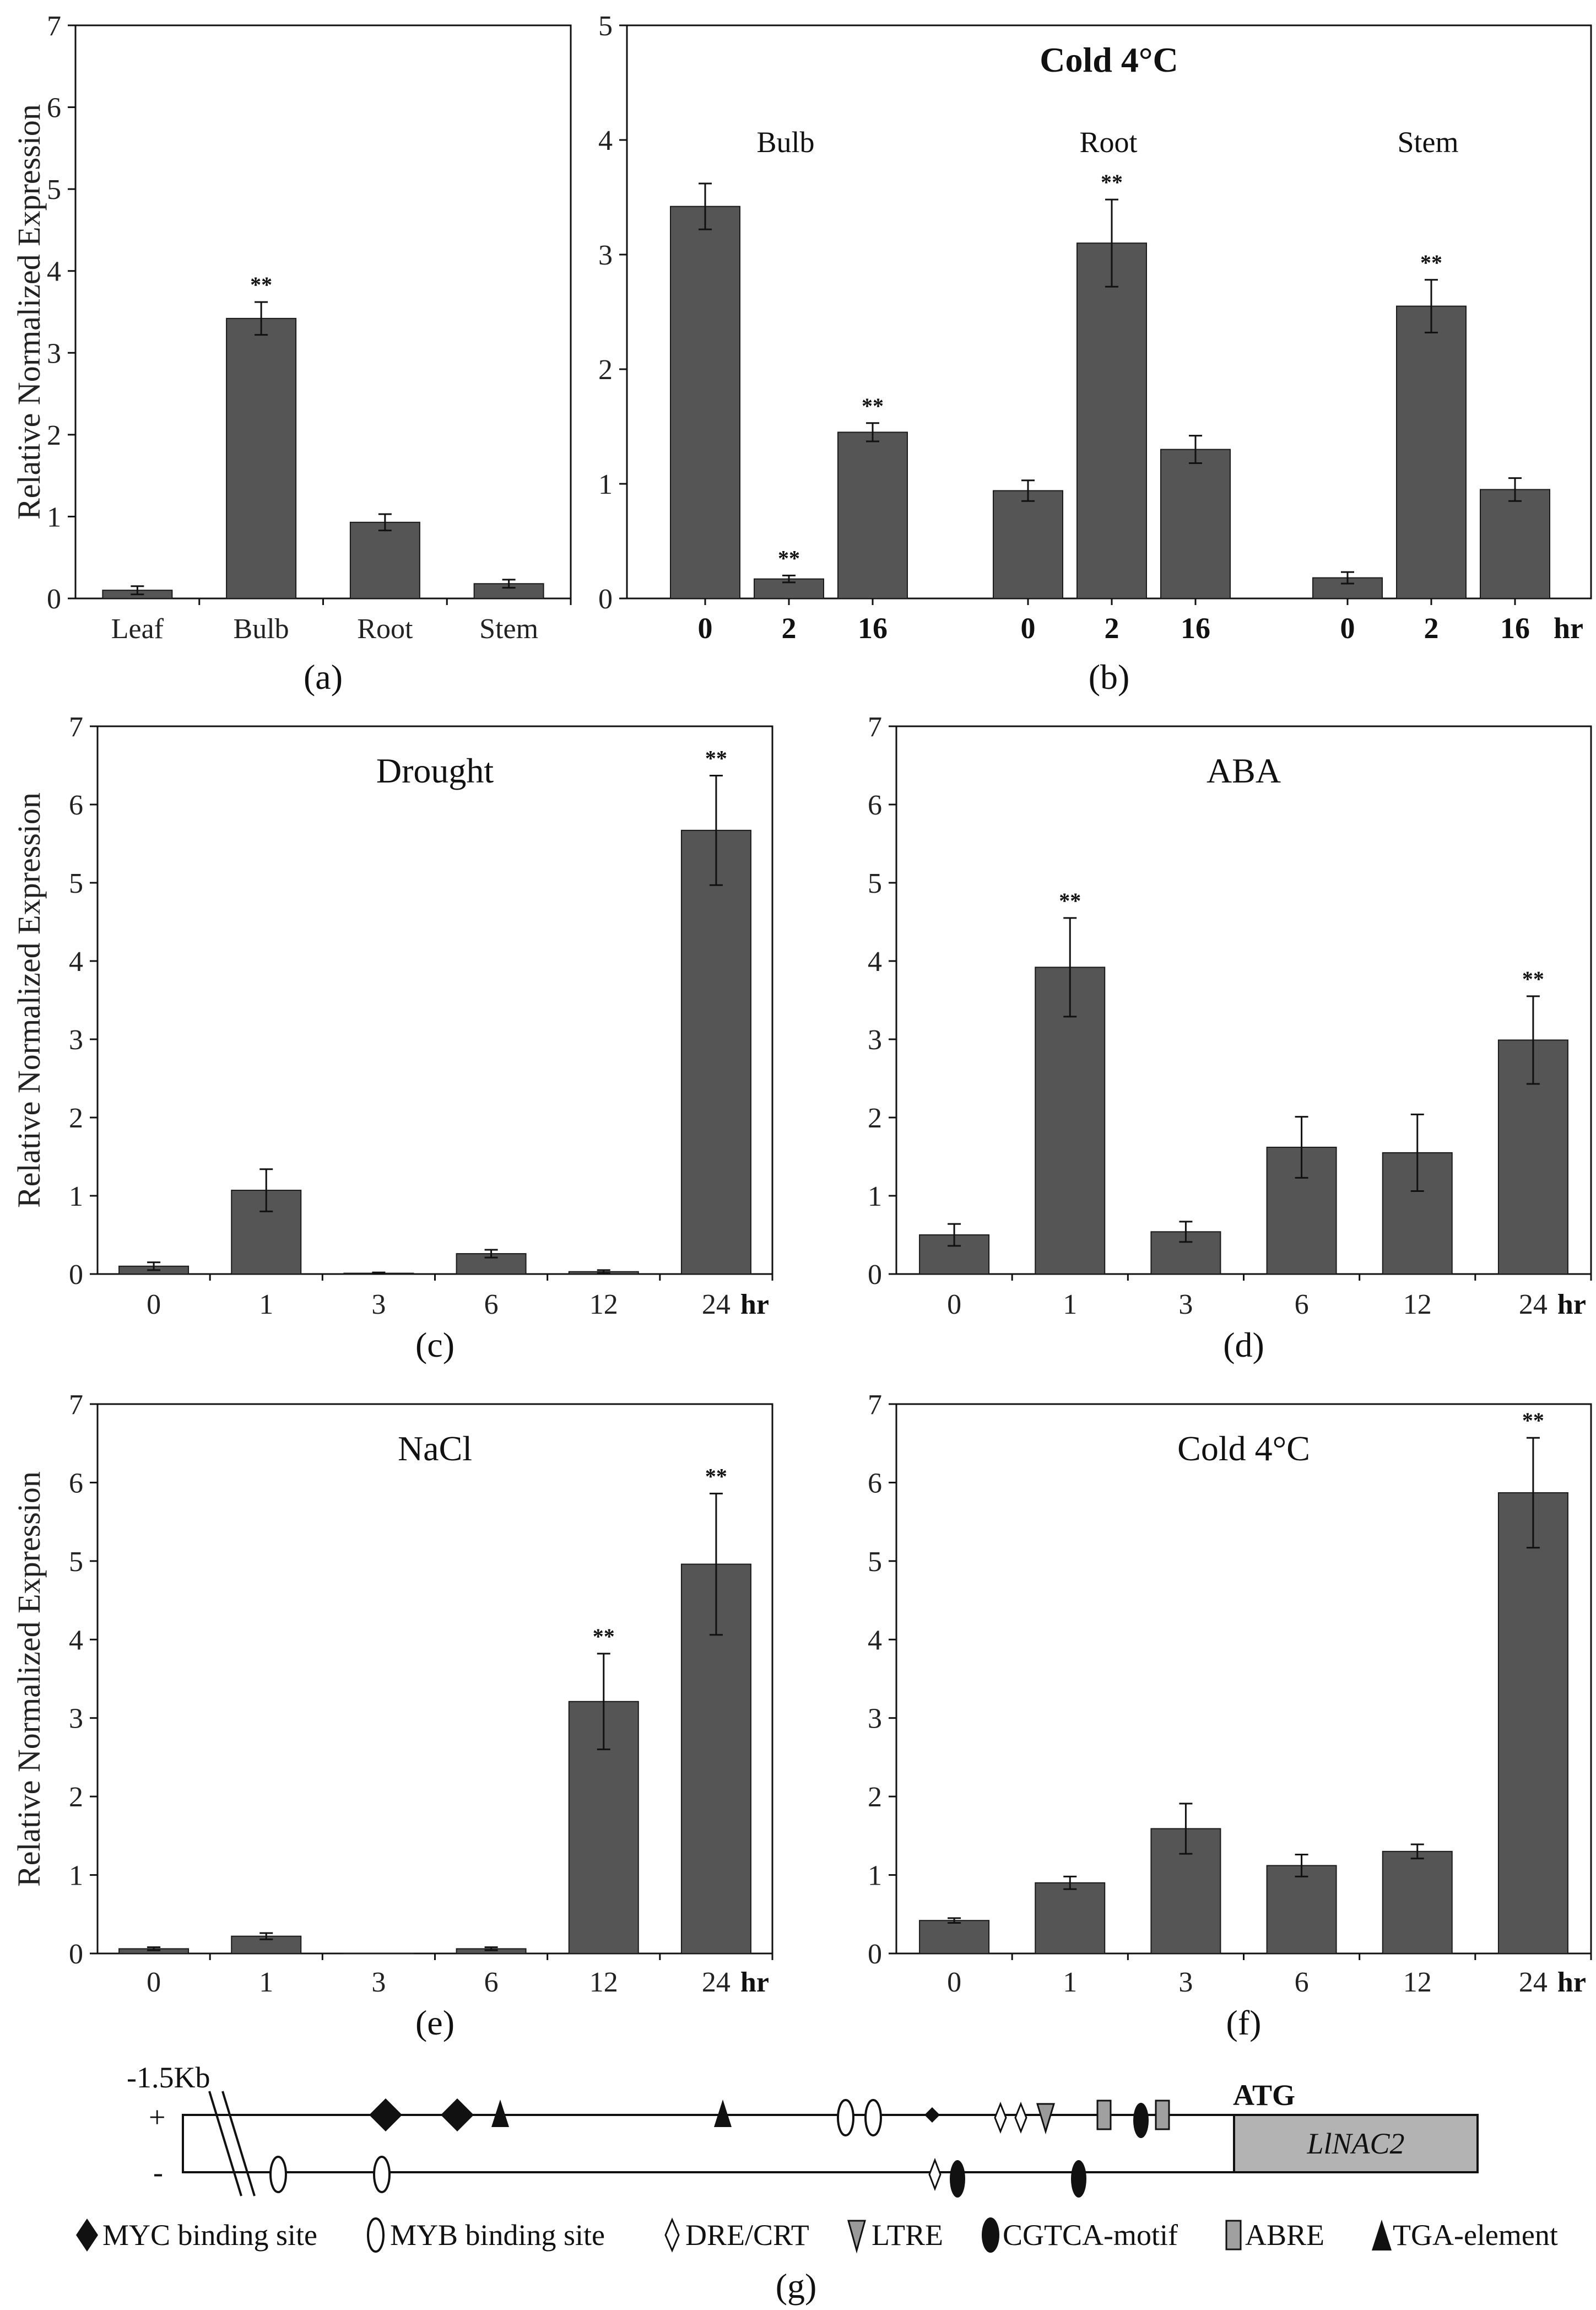 The height and width of the screenshot is (2310, 1596). What do you see at coordinates (1533, 1983) in the screenshot?
I see `x-tick-label: 24` at bounding box center [1533, 1983].